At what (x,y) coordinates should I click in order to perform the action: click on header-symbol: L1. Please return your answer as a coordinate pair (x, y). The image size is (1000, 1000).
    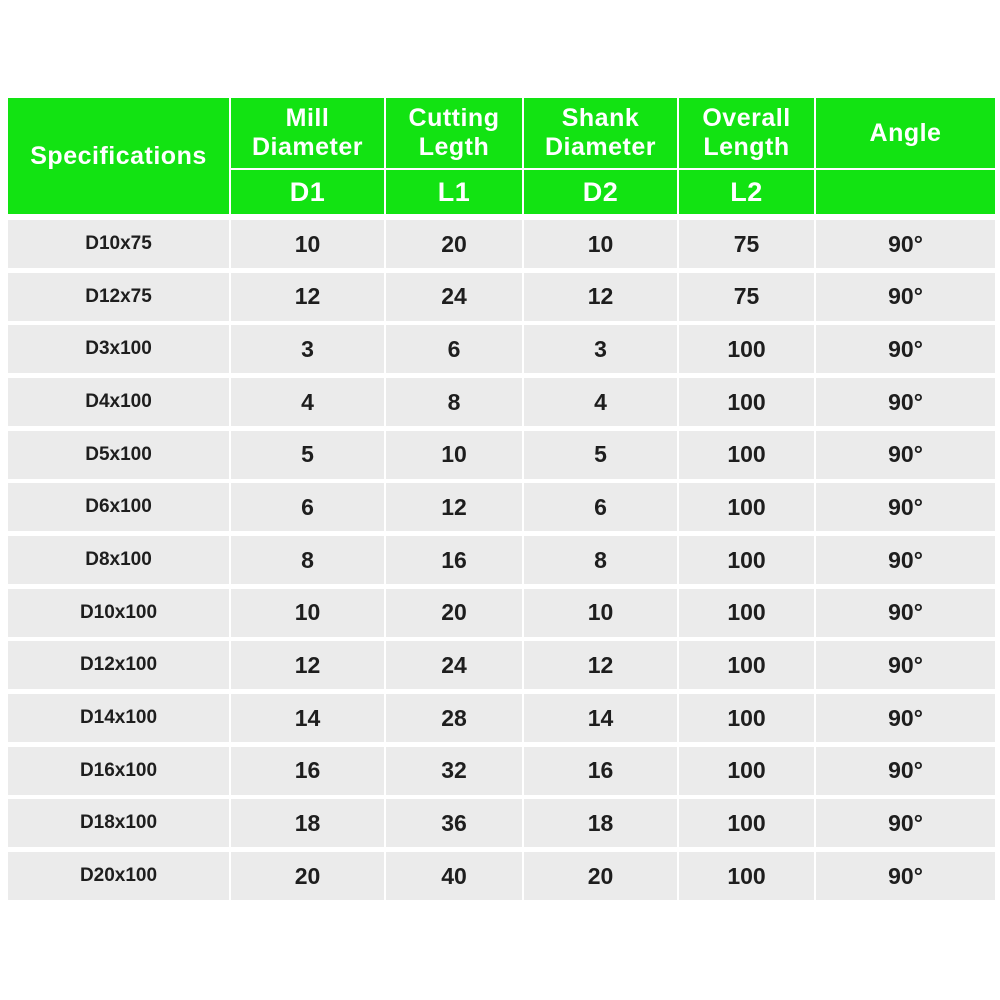
    Looking at the image, I should click on (454, 192).